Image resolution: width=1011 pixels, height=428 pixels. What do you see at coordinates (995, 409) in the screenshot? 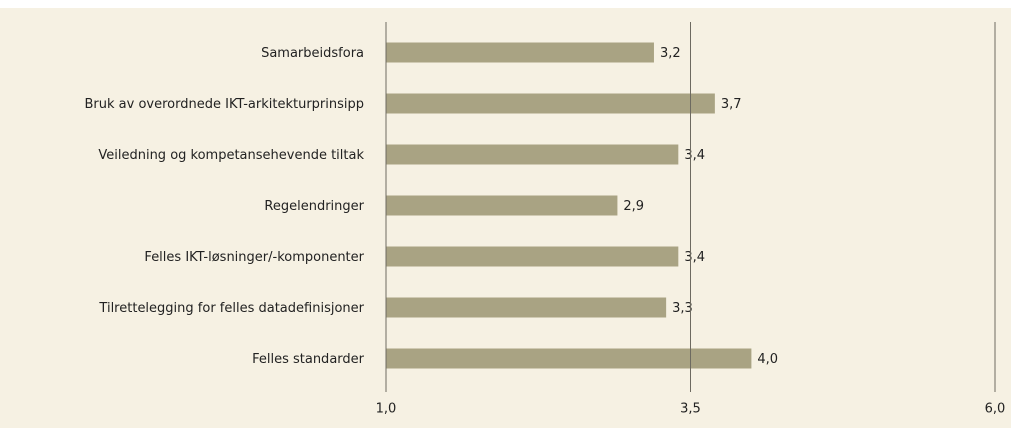
I see `x-tick-label: 6,0` at bounding box center [995, 409].